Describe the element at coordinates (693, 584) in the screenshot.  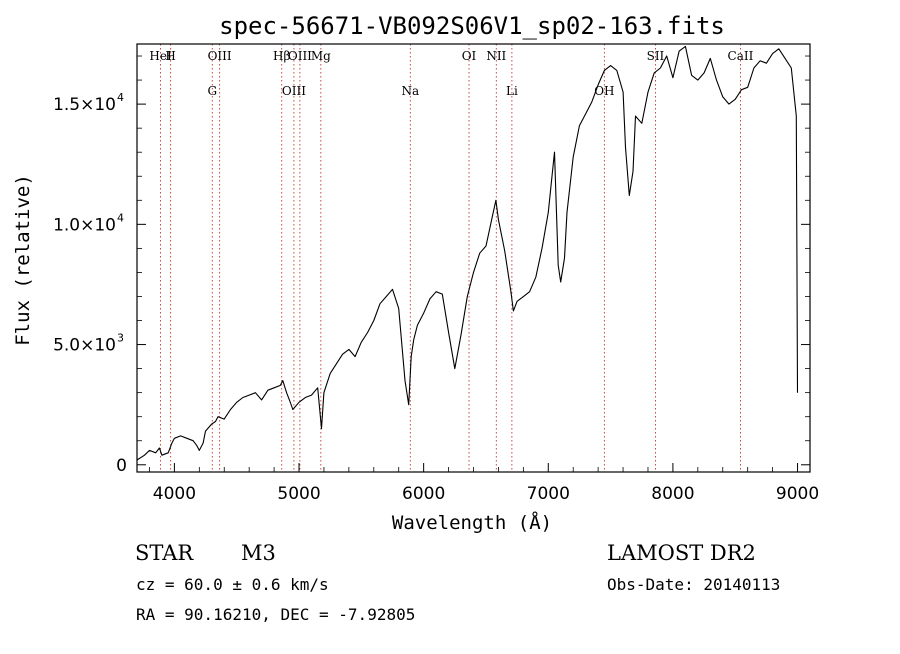
I see `obs-date: Obs-Date: 20140113` at that location.